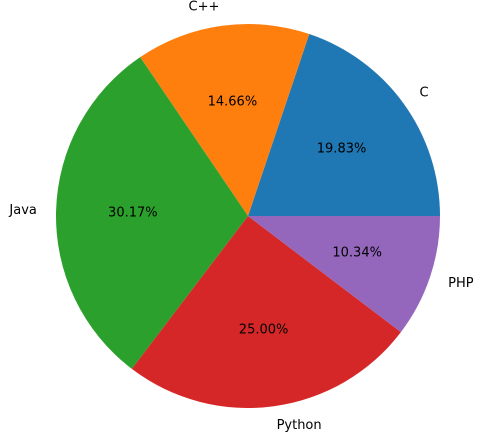 The height and width of the screenshot is (432, 480). I want to click on percentage-label: 10.34%, so click(357, 252).